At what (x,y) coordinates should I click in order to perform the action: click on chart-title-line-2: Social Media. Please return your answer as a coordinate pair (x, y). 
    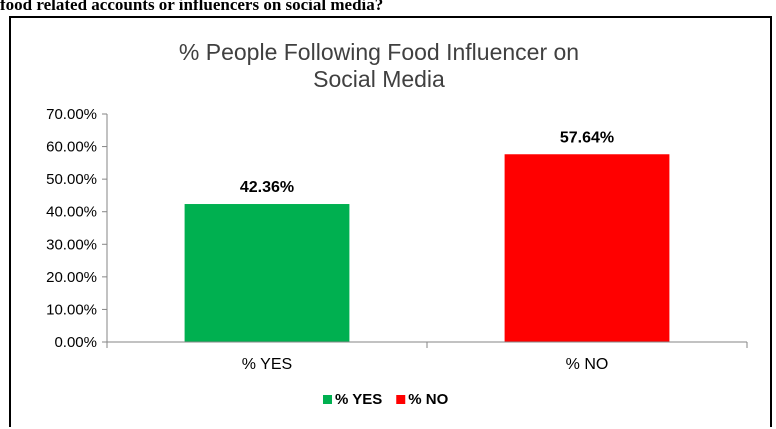
    Looking at the image, I should click on (379, 79).